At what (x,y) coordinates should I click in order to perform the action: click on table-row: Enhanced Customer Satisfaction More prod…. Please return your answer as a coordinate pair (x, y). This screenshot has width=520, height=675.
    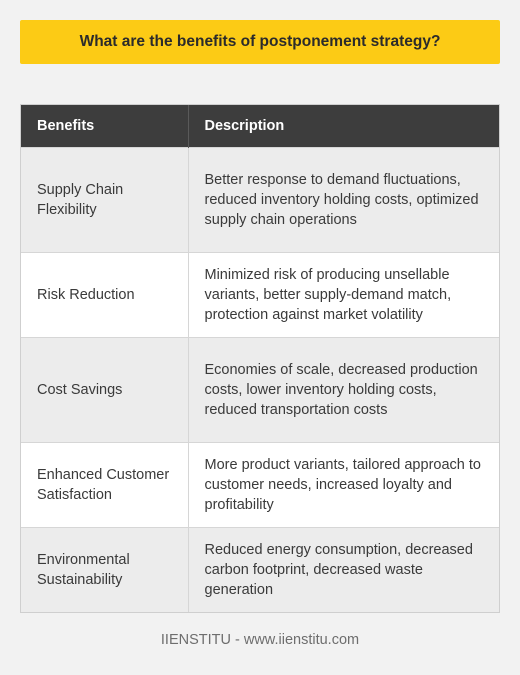
    Looking at the image, I should click on (260, 484).